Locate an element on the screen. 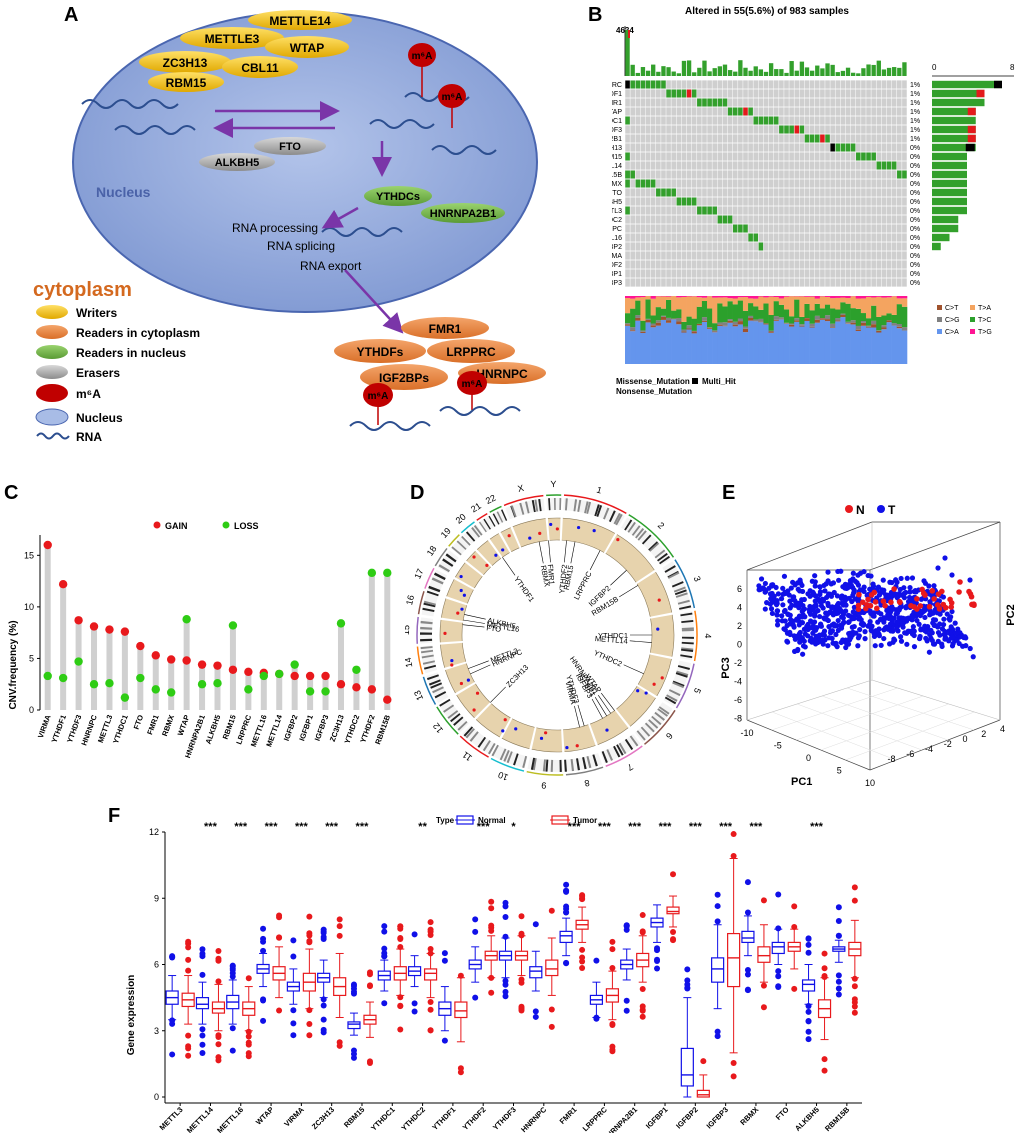 This screenshot has height=1133, width=1024. pc1-tick: -5 is located at coordinates (778, 746).